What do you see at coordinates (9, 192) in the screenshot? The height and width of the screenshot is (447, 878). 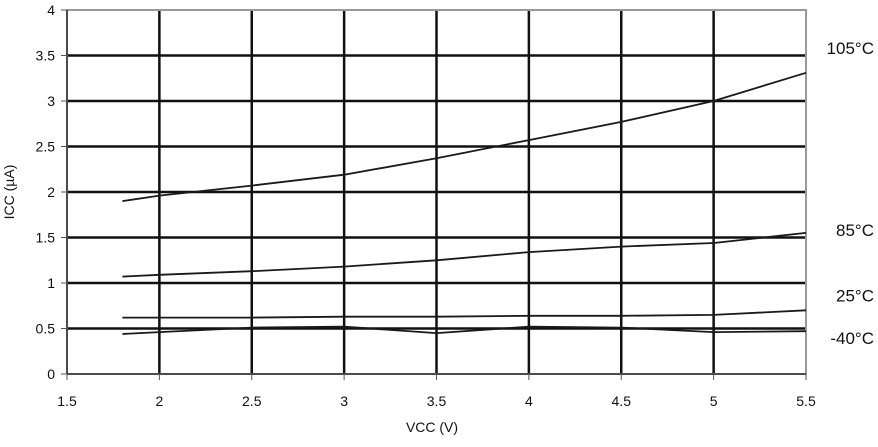 I see `y-axis-label: ICC (µA)` at bounding box center [9, 192].